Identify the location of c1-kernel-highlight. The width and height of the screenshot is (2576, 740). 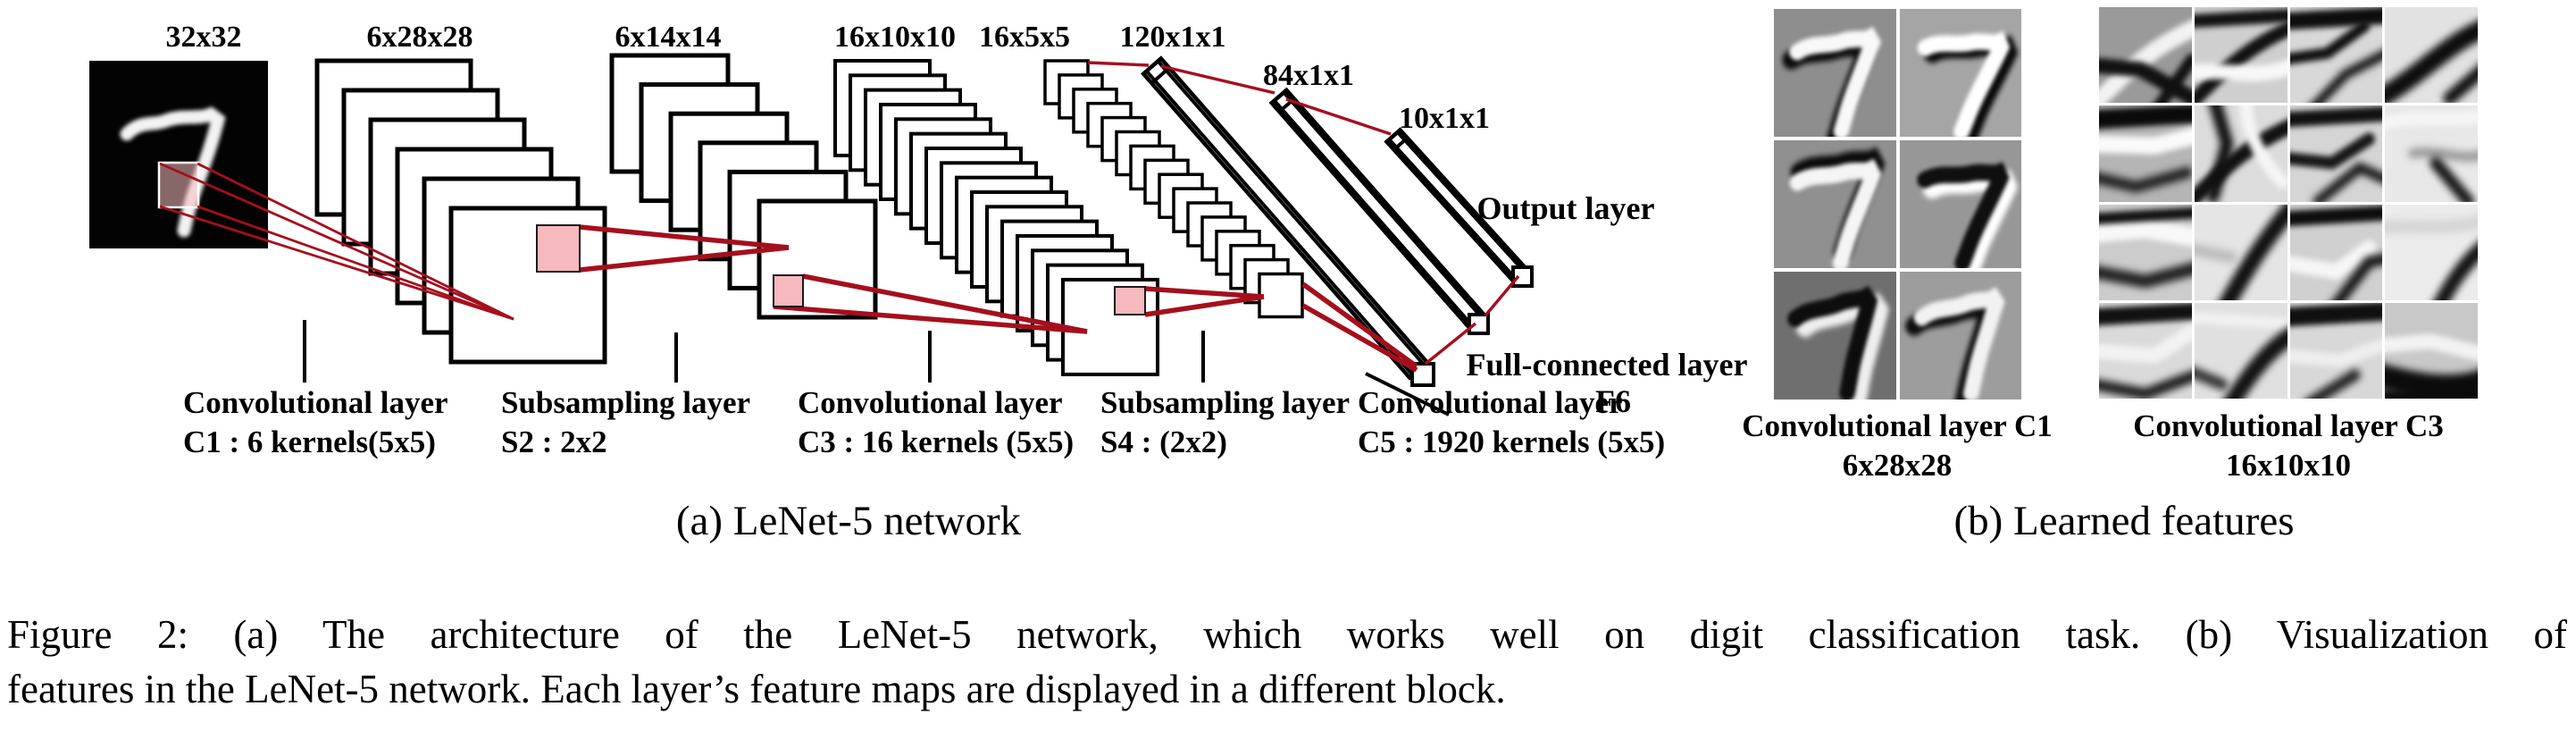
(558, 248).